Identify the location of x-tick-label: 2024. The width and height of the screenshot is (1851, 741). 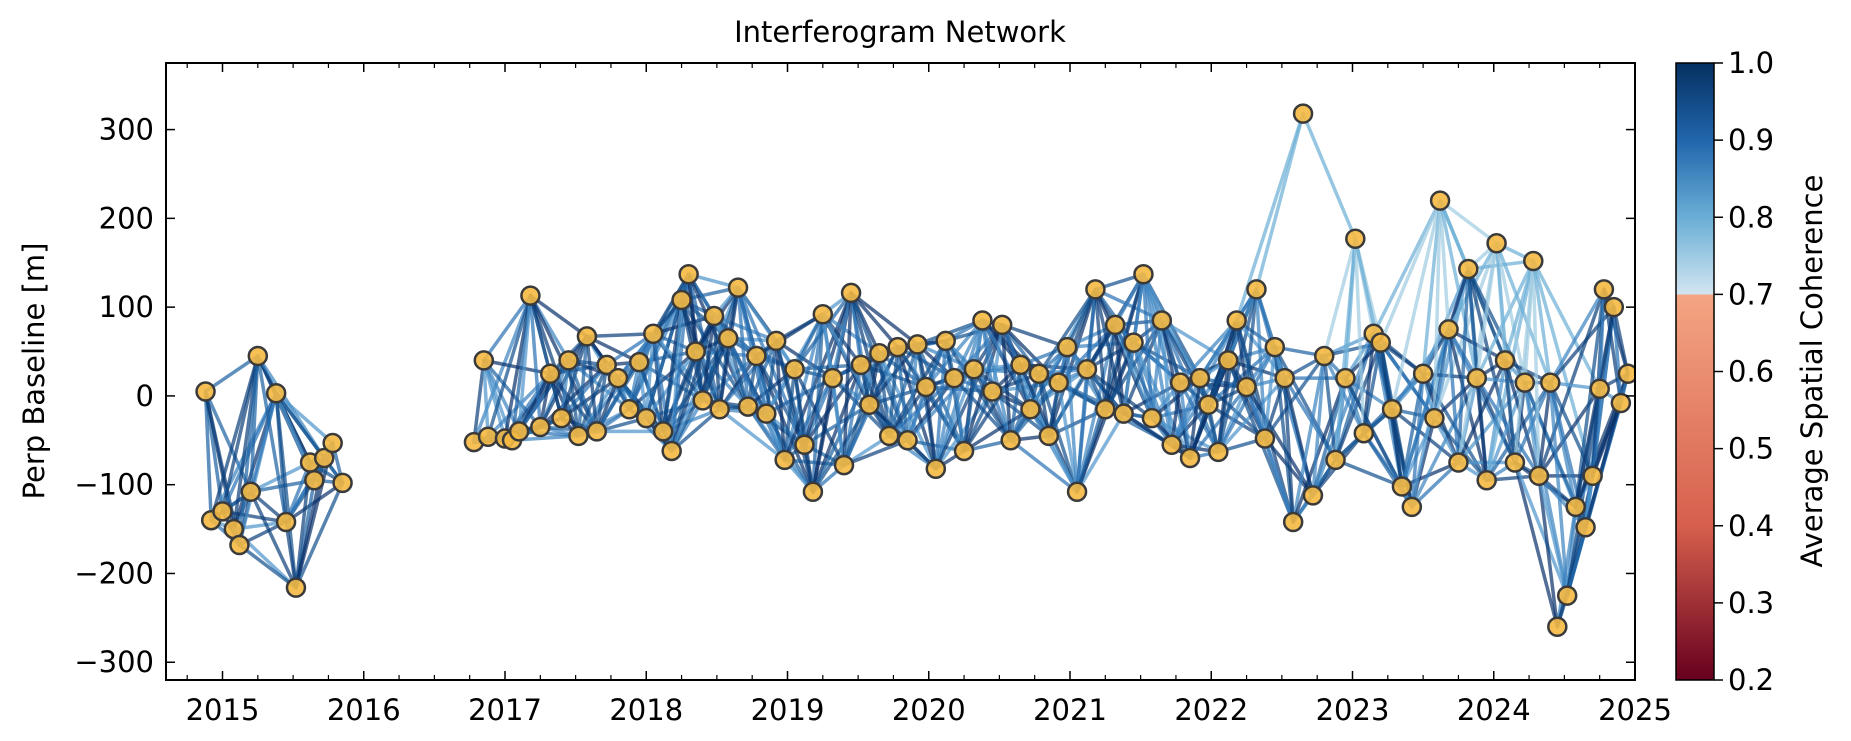
(1494, 710).